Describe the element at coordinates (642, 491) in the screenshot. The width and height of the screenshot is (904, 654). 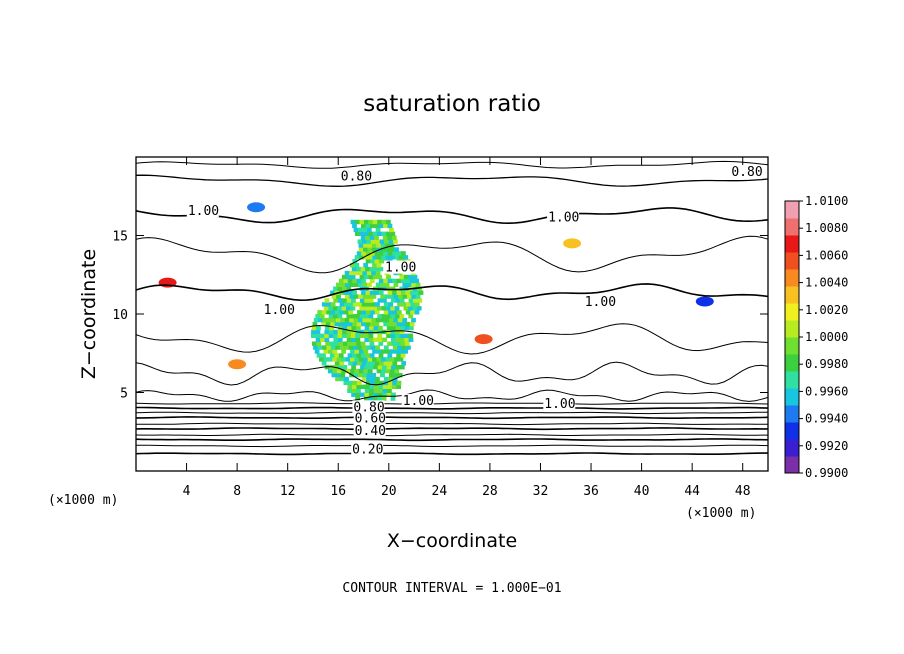
I see `x-tick-label-9: 40` at that location.